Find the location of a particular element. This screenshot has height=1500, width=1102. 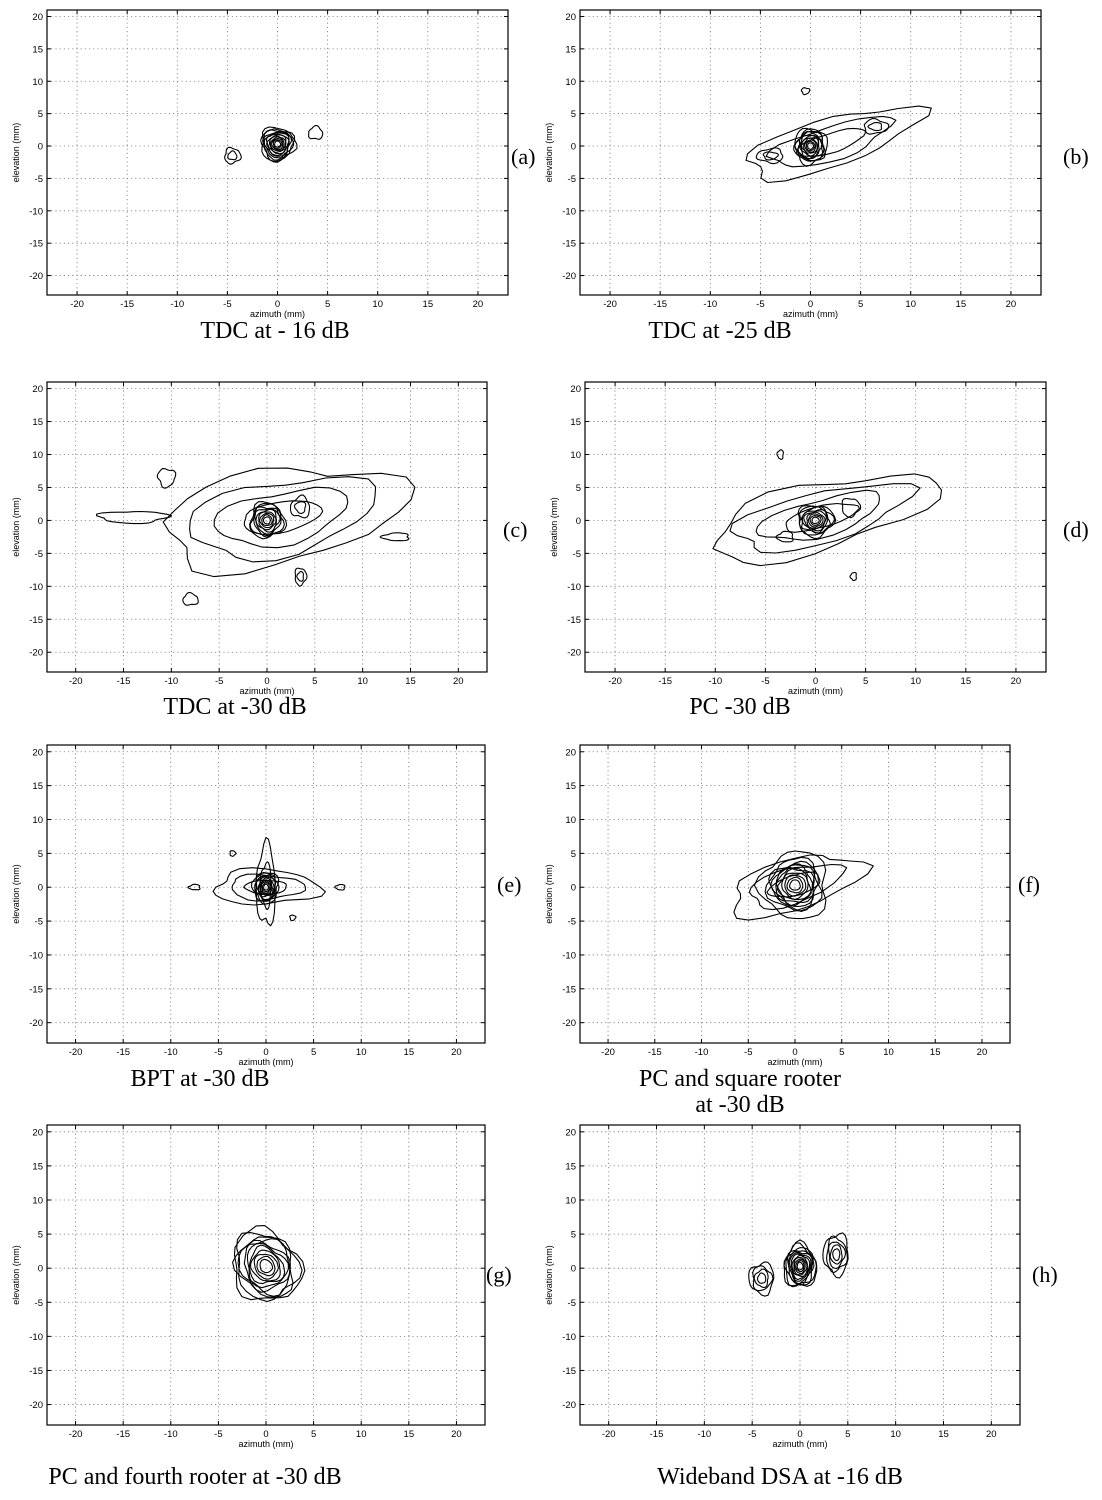

panel-label: (h) is located at coordinates (1045, 1274).